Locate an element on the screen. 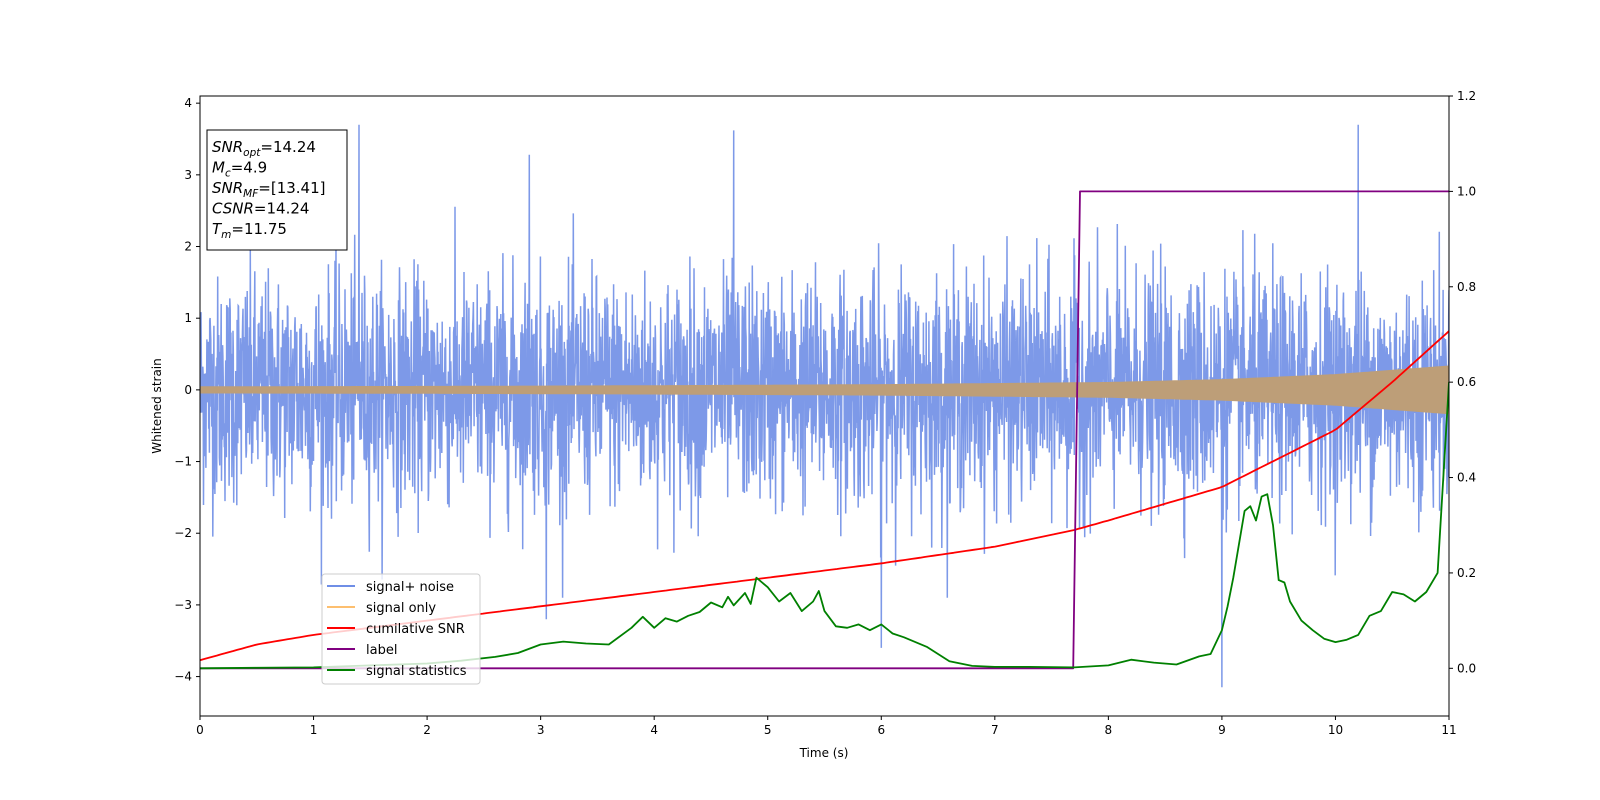  x-tick-label: 0 is located at coordinates (200, 730).